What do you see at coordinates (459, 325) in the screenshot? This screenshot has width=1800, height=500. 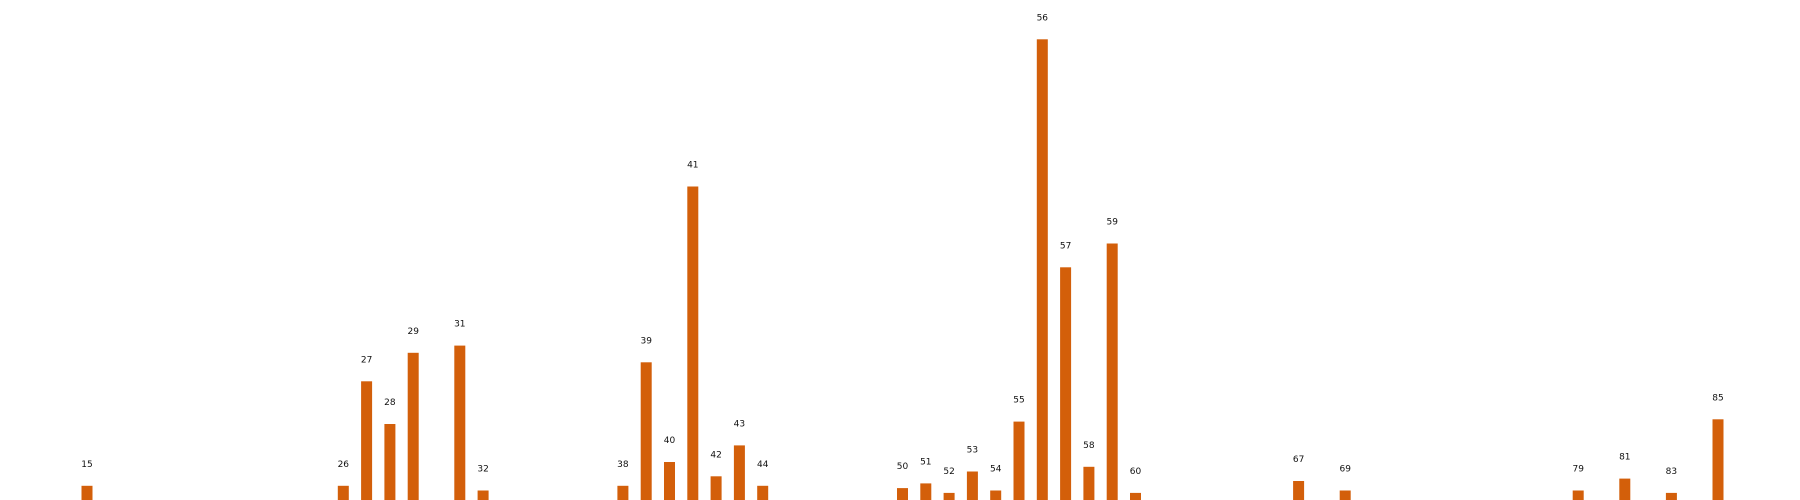 I see `bar-label-31: 31` at bounding box center [459, 325].